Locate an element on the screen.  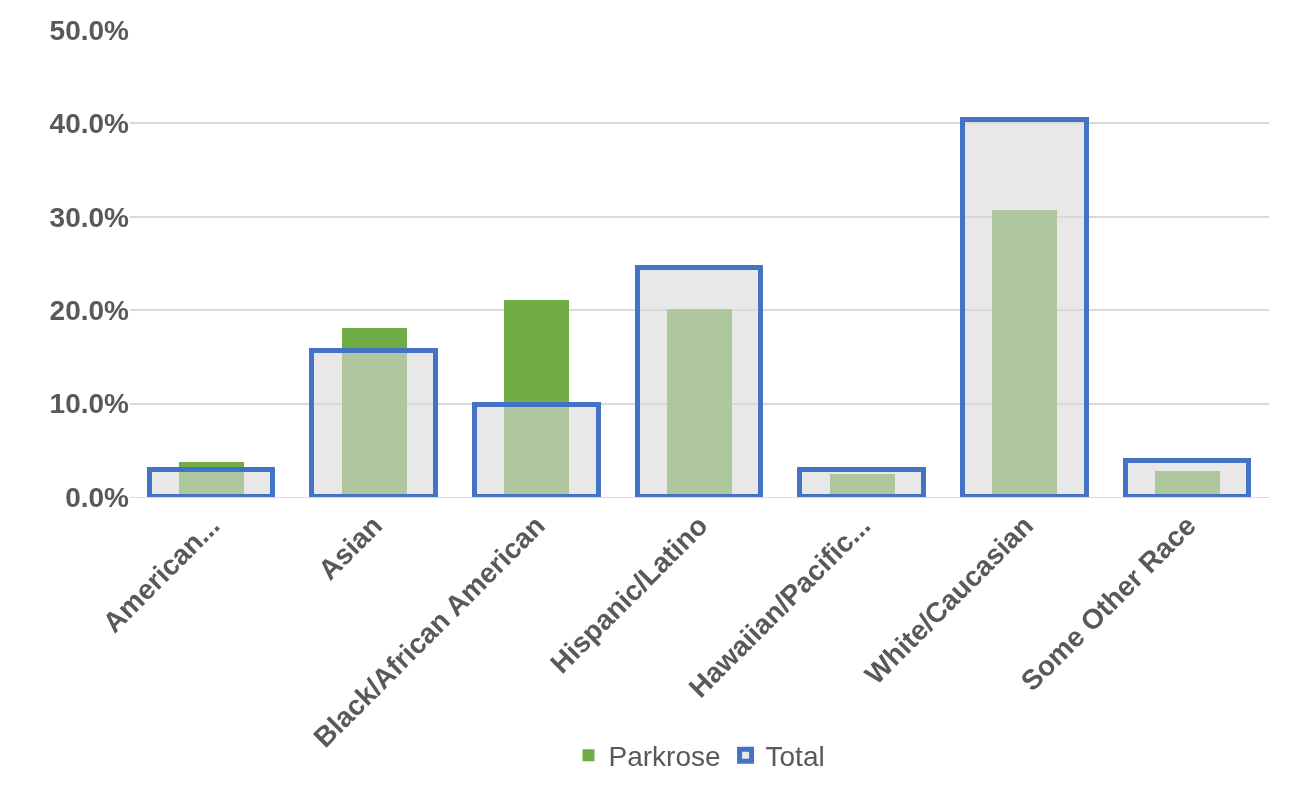
y-tick-label: 30.0% is located at coordinates (89, 217).